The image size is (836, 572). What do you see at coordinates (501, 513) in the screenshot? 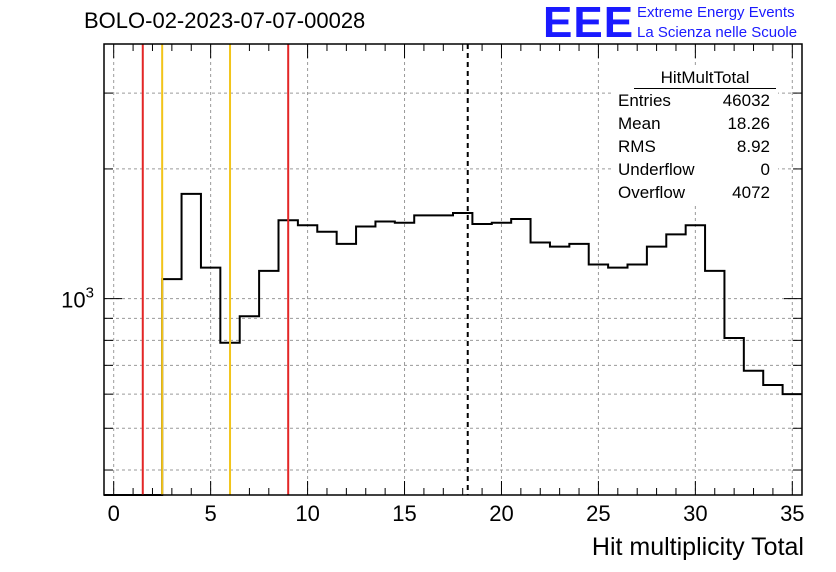
I see `x-tick-label: 20` at bounding box center [501, 513].